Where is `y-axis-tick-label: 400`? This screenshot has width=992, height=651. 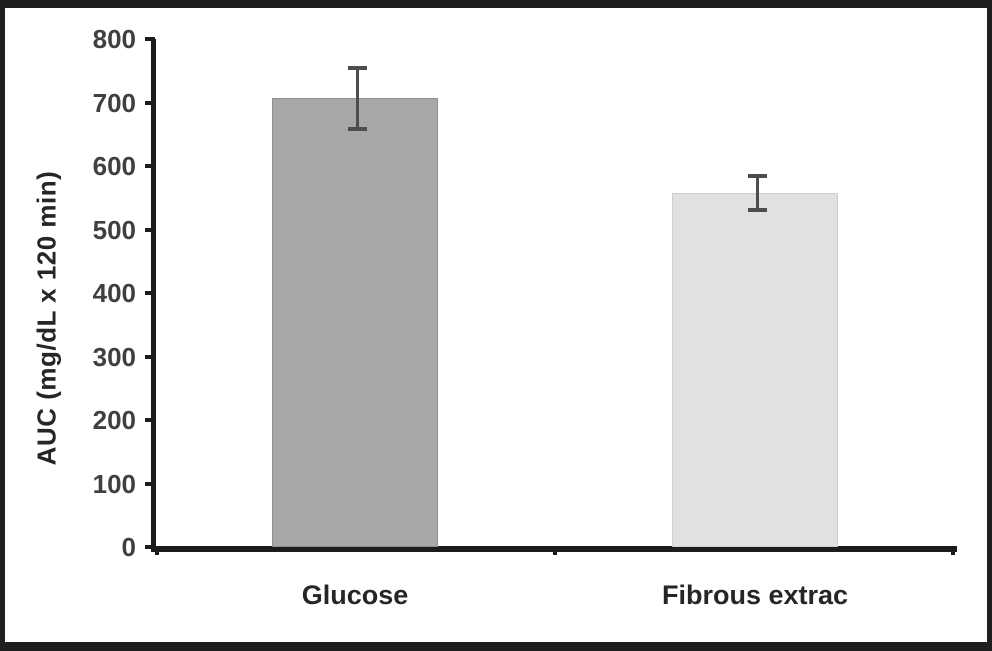
y-axis-tick-label: 400 is located at coordinates (114, 293).